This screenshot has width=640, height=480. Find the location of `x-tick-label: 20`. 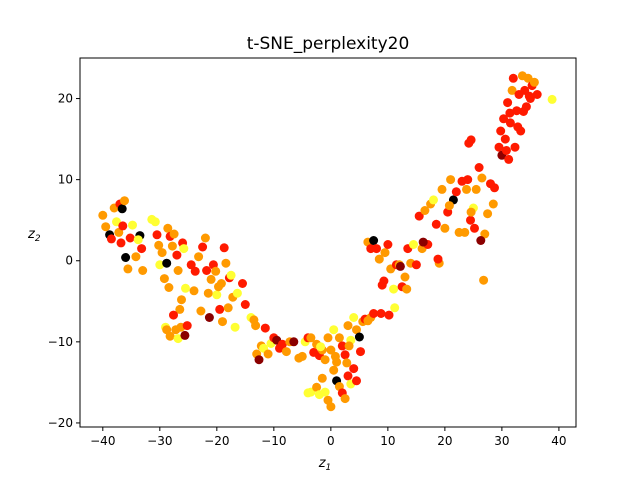

x-tick-label: 20 is located at coordinates (444, 441).